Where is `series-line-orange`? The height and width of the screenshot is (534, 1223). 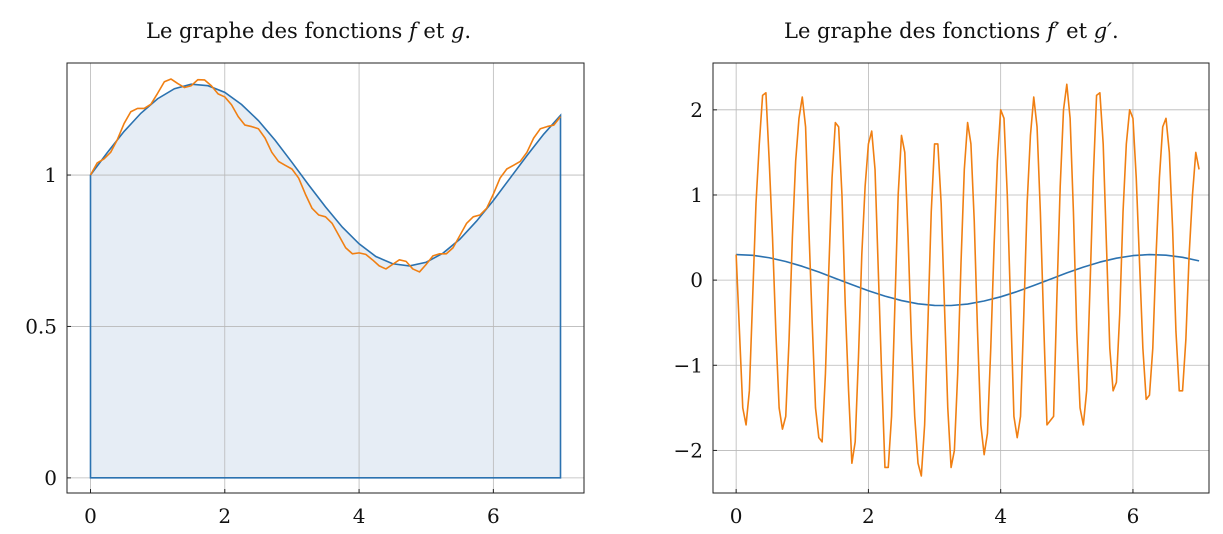 series-line-orange is located at coordinates (325, 175).